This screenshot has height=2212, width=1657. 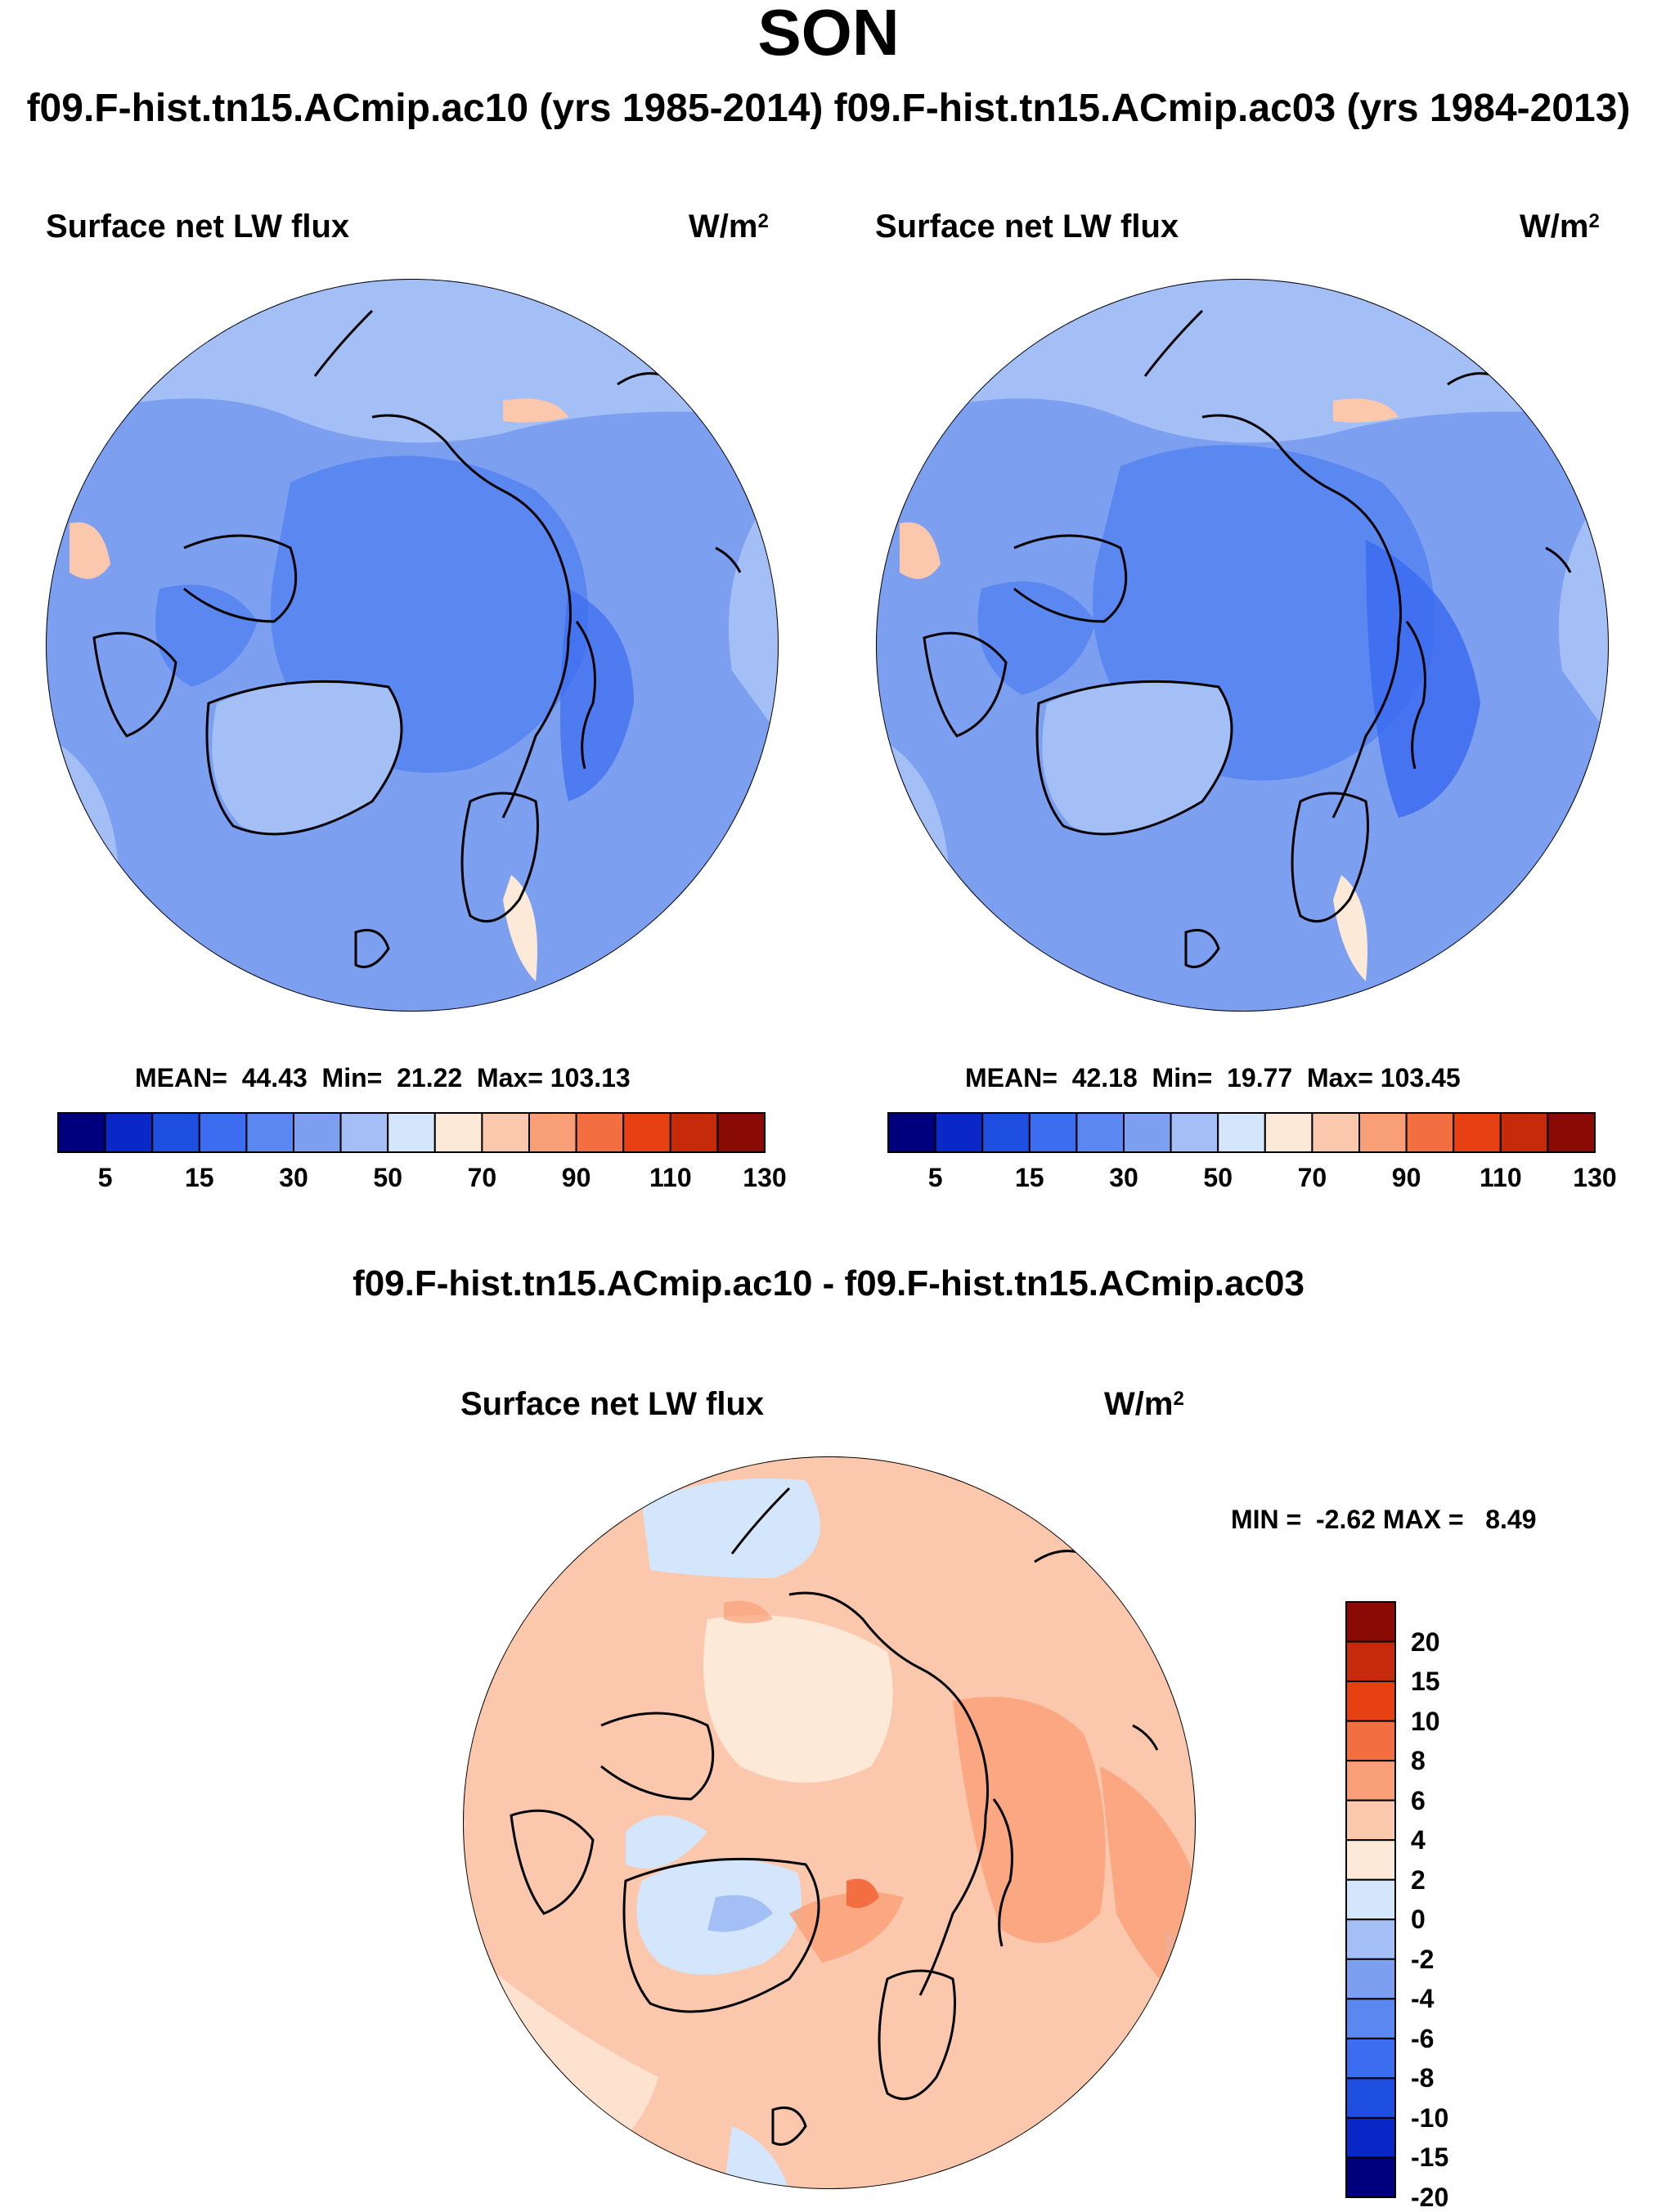 I want to click on panel2-units: W/m2, so click(x=1560, y=227).